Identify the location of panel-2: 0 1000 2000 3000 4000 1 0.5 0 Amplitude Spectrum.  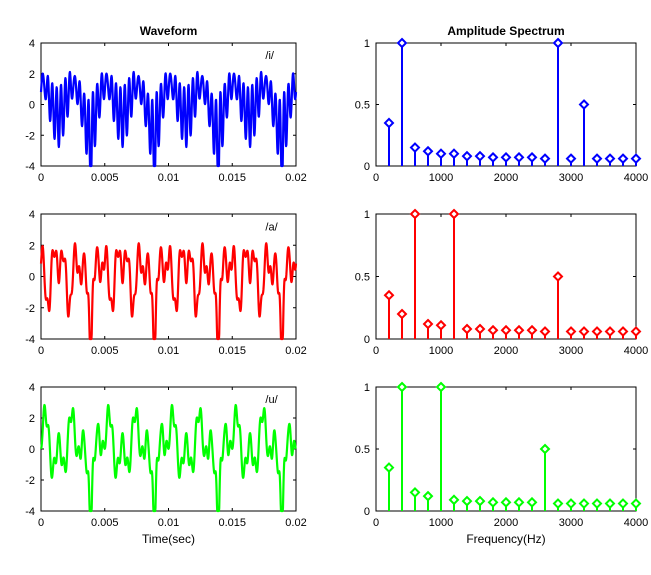
(502, 104).